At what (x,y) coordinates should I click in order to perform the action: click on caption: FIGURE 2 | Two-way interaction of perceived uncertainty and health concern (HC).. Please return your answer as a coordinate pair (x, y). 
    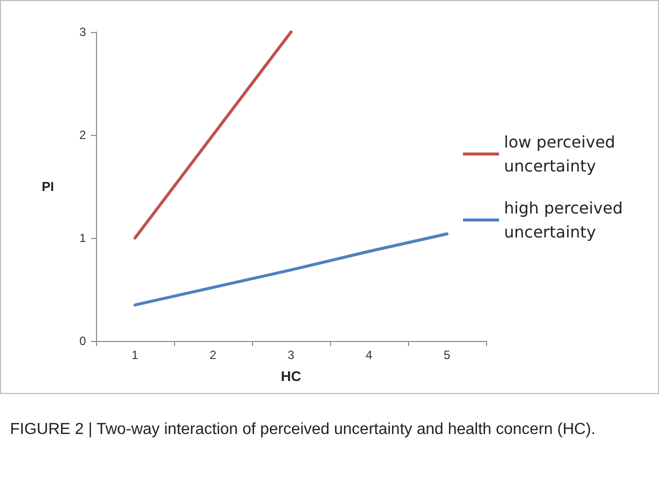
    Looking at the image, I should click on (303, 430).